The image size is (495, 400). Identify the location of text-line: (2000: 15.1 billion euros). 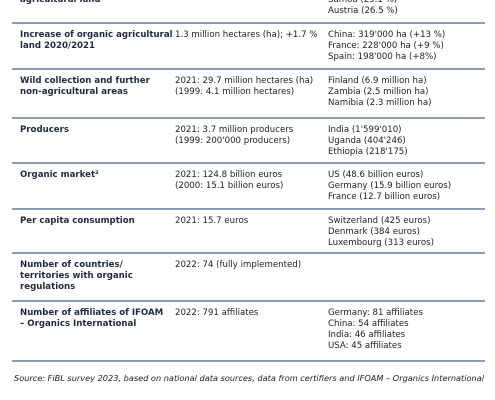
(229, 186).